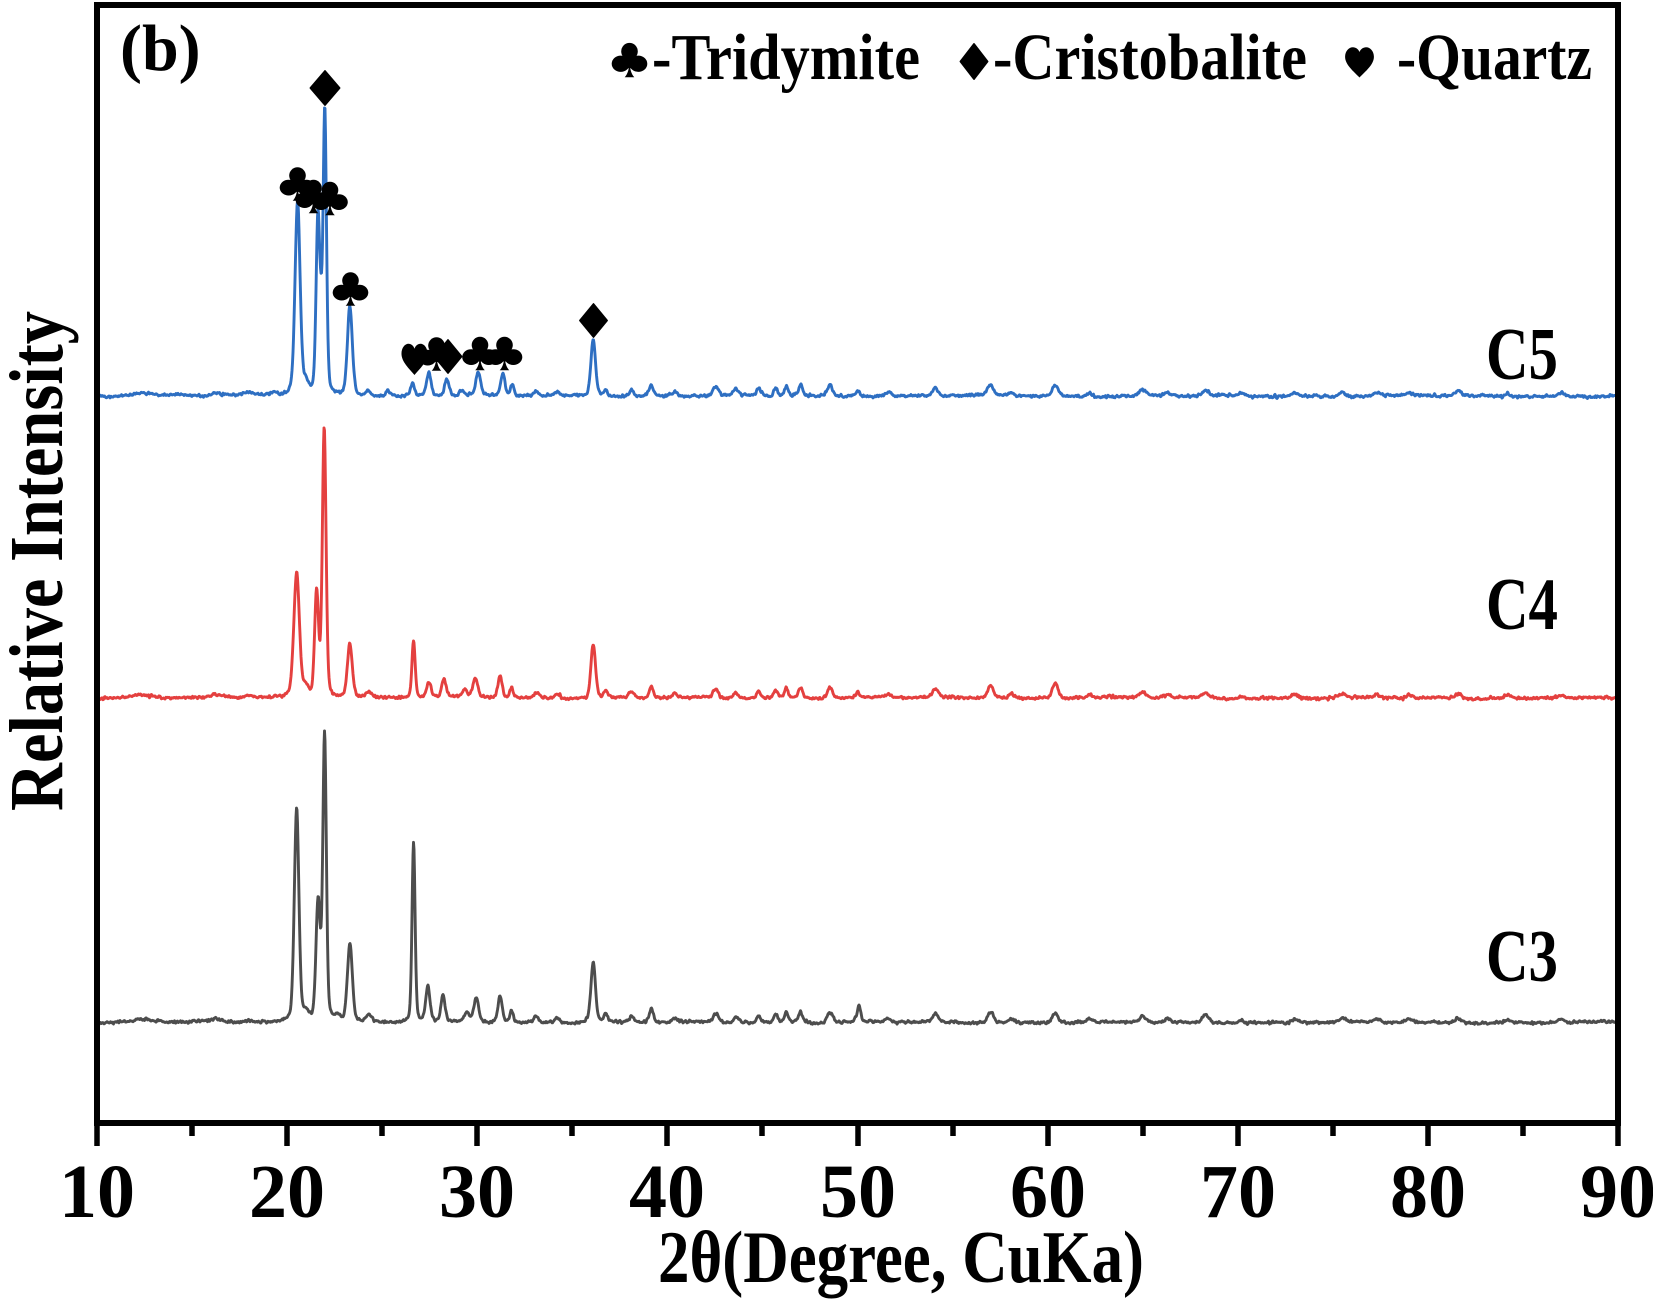 This screenshot has height=1308, width=1653. What do you see at coordinates (858, 1192) in the screenshot?
I see `svg-text: 50` at bounding box center [858, 1192].